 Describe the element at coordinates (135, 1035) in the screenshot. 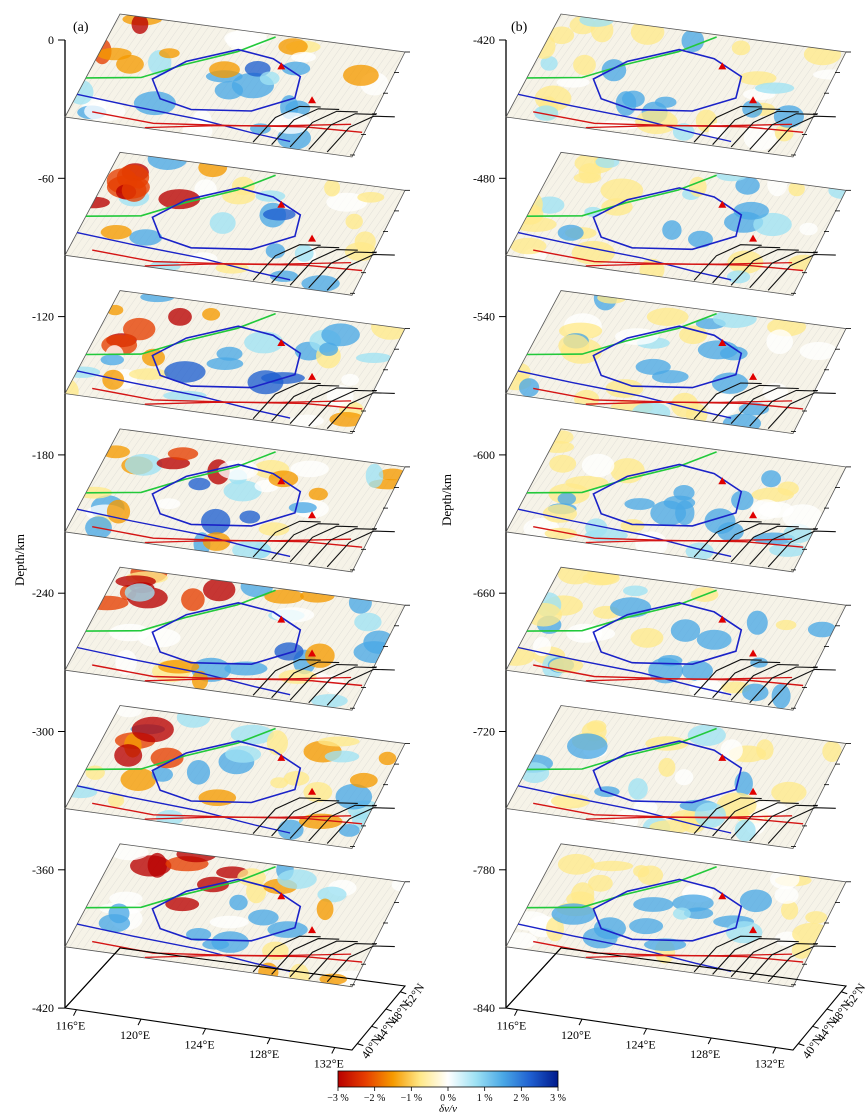

I see `lon-tick-label: 120°E` at that location.